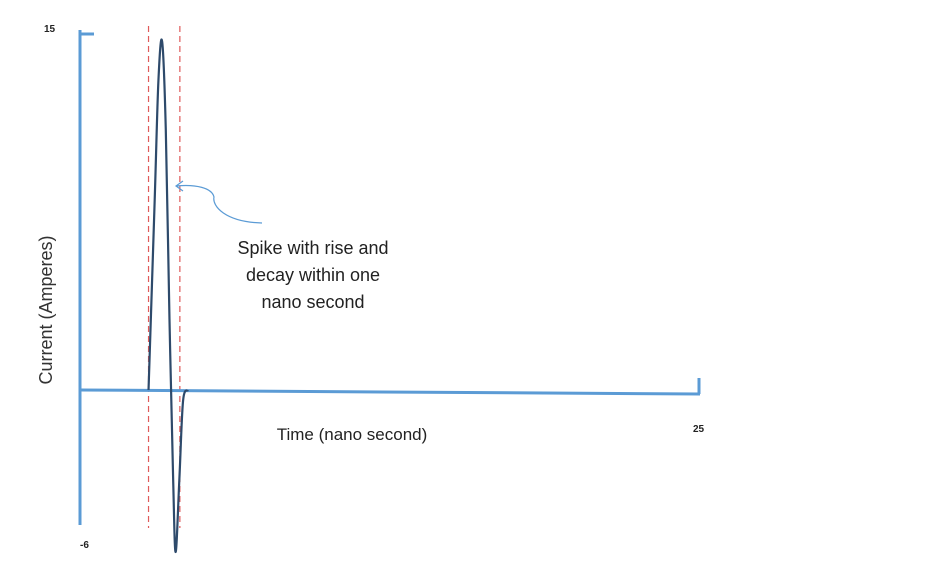  I want to click on annotation-line-3: nano second, so click(312, 302).